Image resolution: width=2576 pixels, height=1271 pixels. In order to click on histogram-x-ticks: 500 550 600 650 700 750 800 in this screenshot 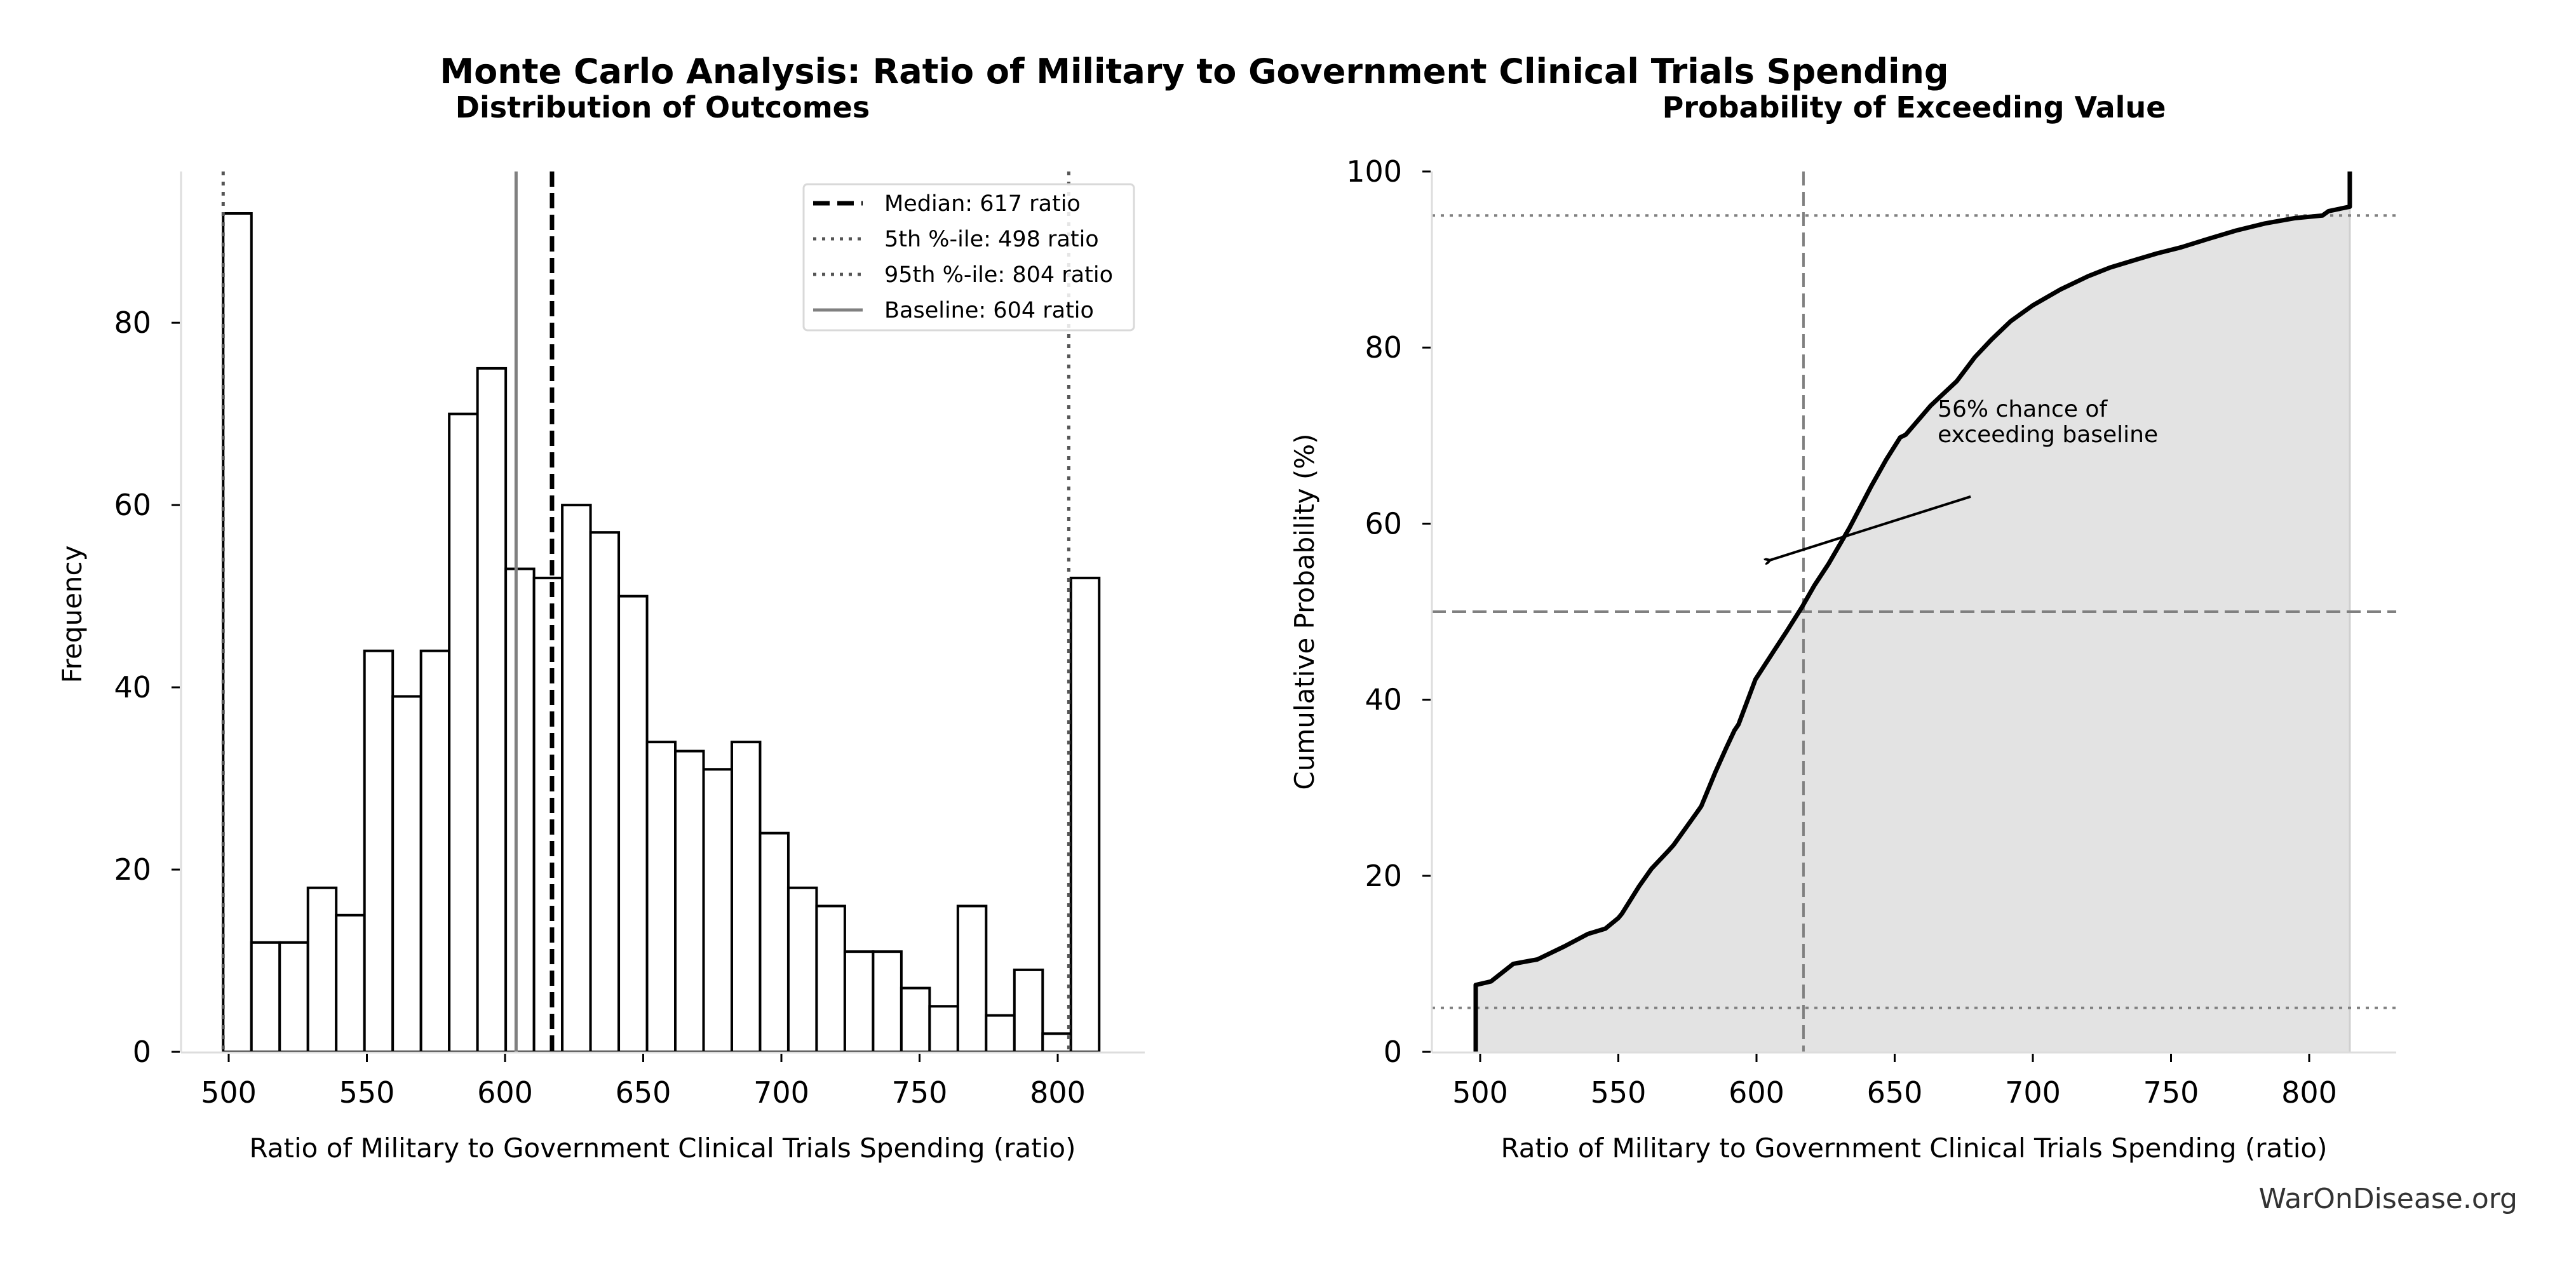, I will do `click(643, 1082)`.